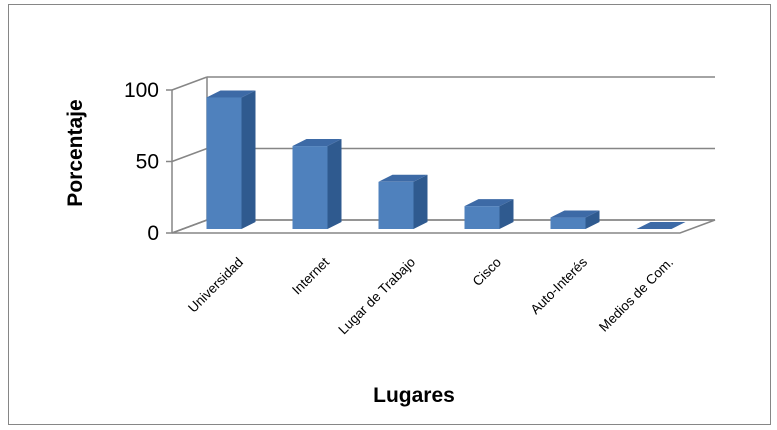 This screenshot has height=430, width=777. Describe the element at coordinates (310, 275) in the screenshot. I see `x-tick-label: Internet` at that location.